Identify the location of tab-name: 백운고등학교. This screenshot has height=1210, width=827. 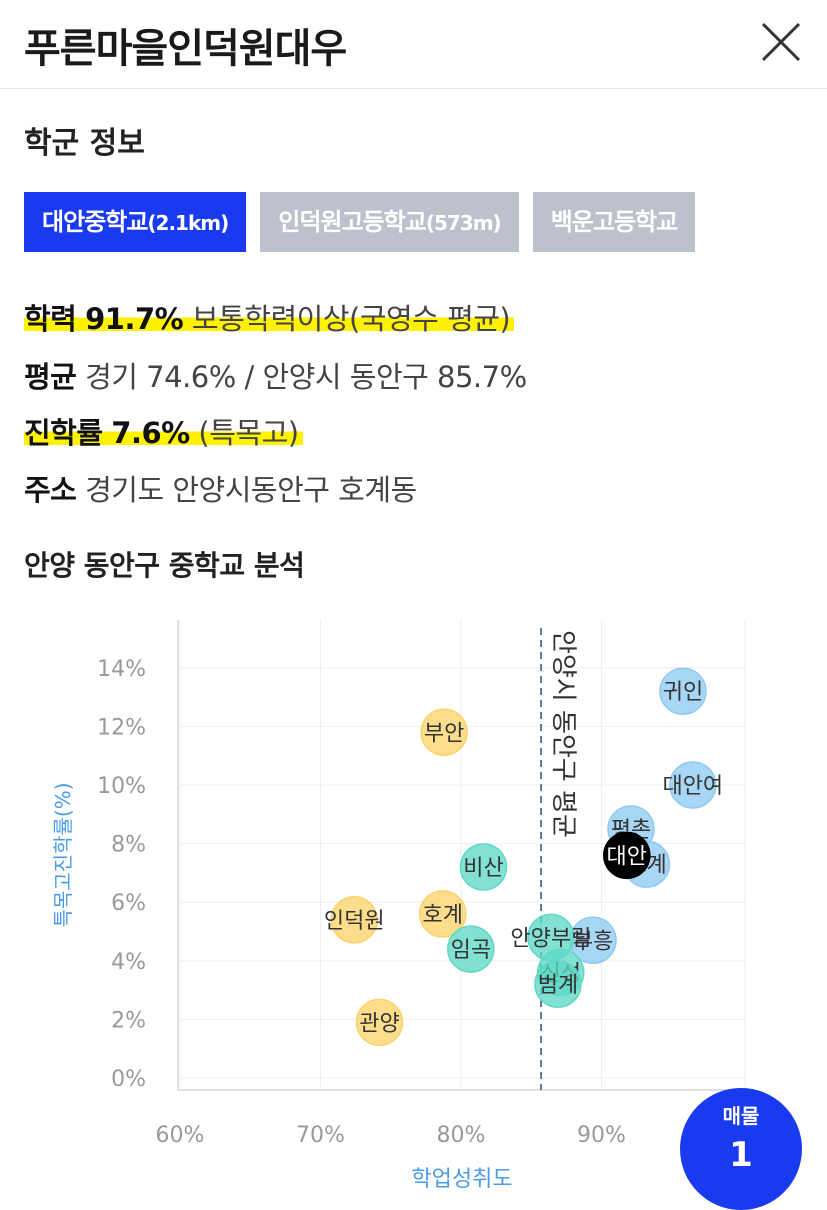
(614, 222).